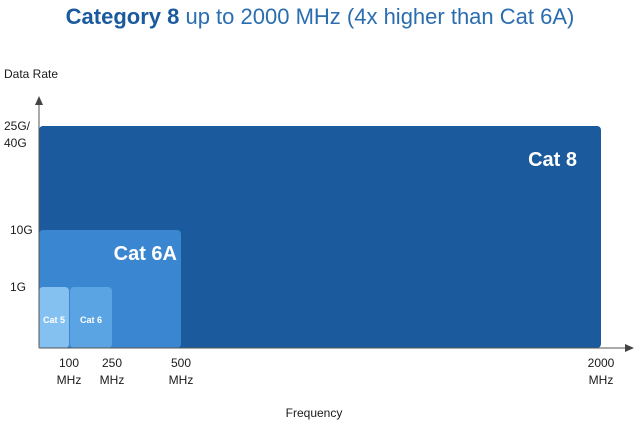 This screenshot has height=426, width=640. Describe the element at coordinates (15, 143) in the screenshot. I see `y-tick-label-line2: 40G` at that location.